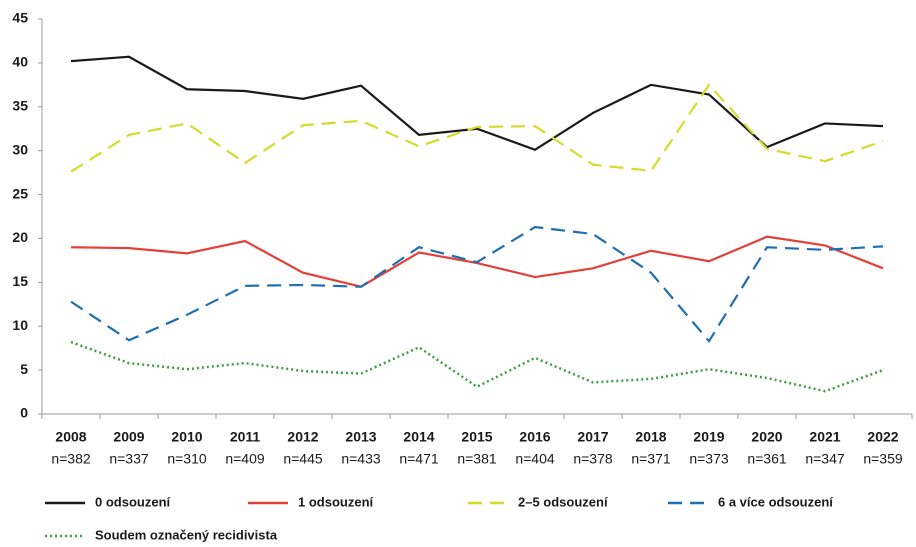 This screenshot has width=916, height=547. I want to click on x-tick-label: 2008, so click(70, 437).